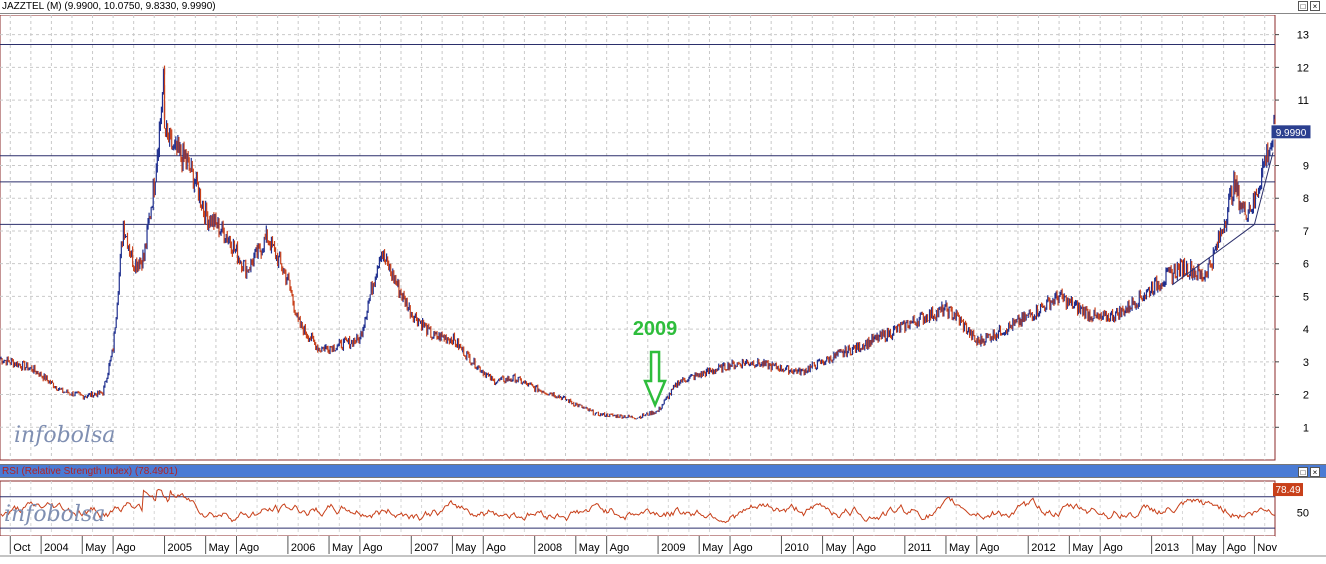 Image resolution: width=1326 pixels, height=564 pixels. Describe the element at coordinates (1267, 548) in the screenshot. I see `x-tick-label: Nov` at that location.